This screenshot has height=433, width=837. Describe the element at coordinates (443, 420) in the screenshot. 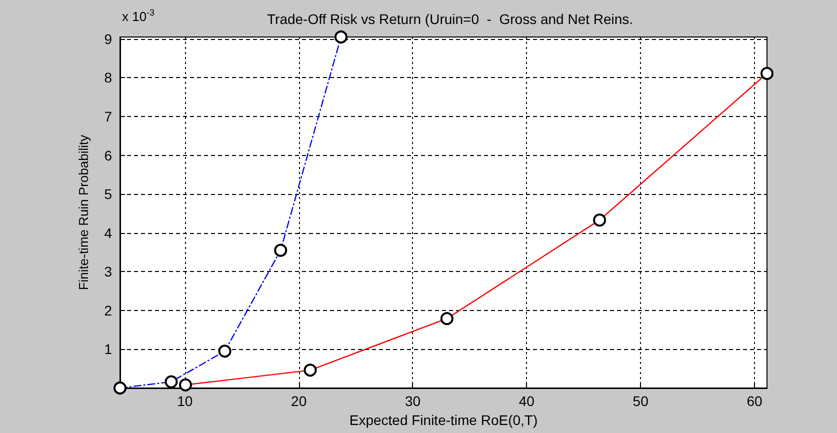

I see `x-axis-title: Expected Finite-time RoE(0,T)` at that location.